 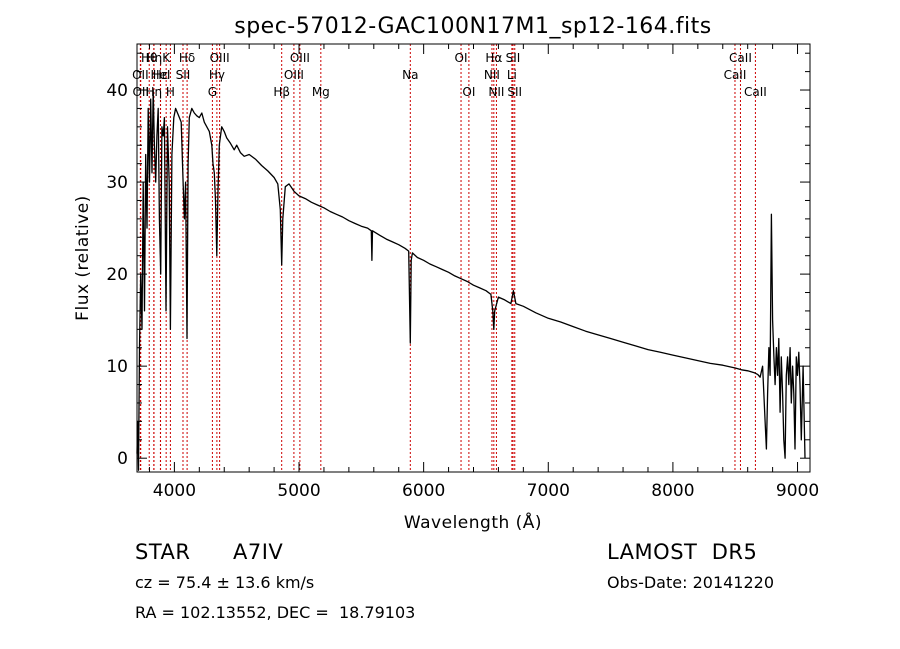 I want to click on chart-title: spec-57012-GAC100N17M1_sp12-164.fits, so click(x=473, y=26).